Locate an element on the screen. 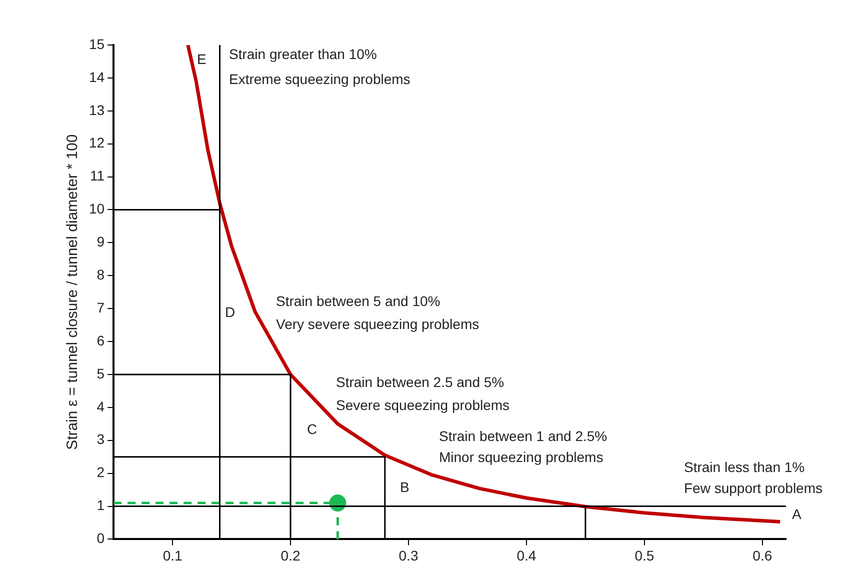  y-tick-label: 12 is located at coordinates (96, 142).